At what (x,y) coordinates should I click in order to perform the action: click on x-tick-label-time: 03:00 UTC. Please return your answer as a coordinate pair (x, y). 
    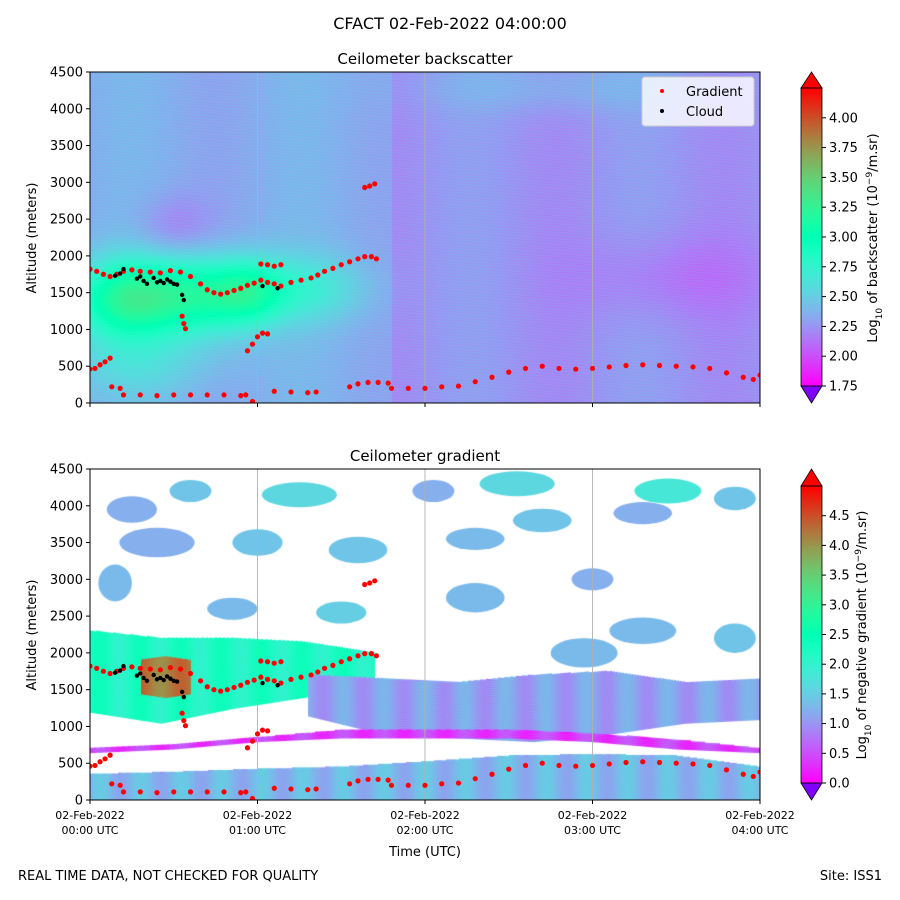
    Looking at the image, I should click on (592, 830).